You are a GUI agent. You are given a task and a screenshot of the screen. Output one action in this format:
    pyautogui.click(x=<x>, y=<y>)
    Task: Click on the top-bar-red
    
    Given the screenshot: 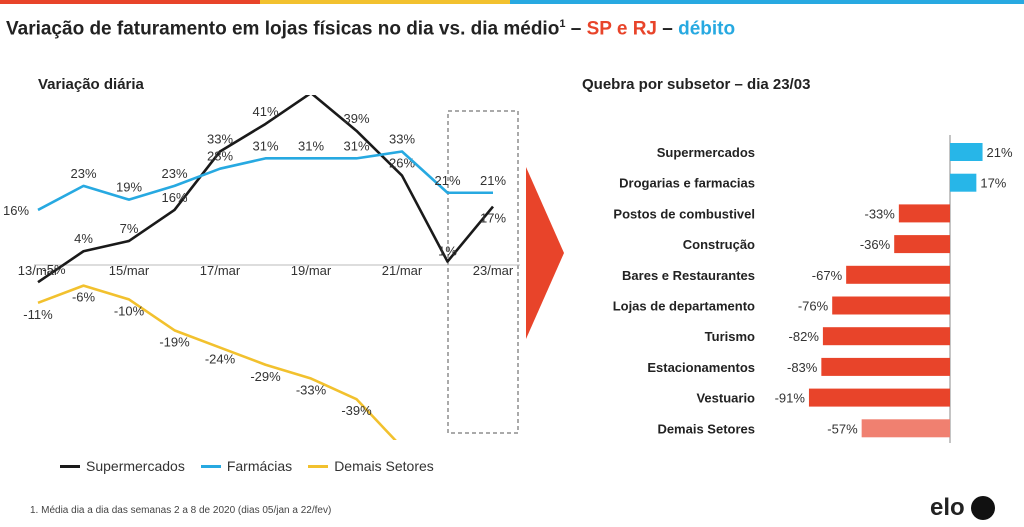 What is the action you would take?
    pyautogui.click(x=130, y=2)
    